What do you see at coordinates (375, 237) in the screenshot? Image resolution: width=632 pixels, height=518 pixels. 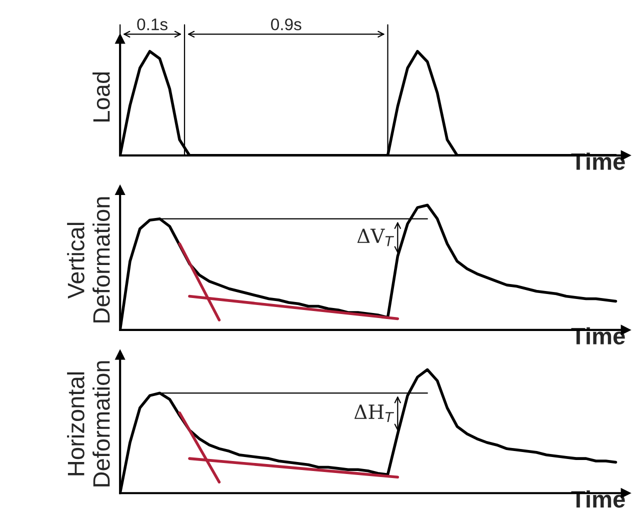 I see `annotation: ΔV$_{T}$` at bounding box center [375, 237].